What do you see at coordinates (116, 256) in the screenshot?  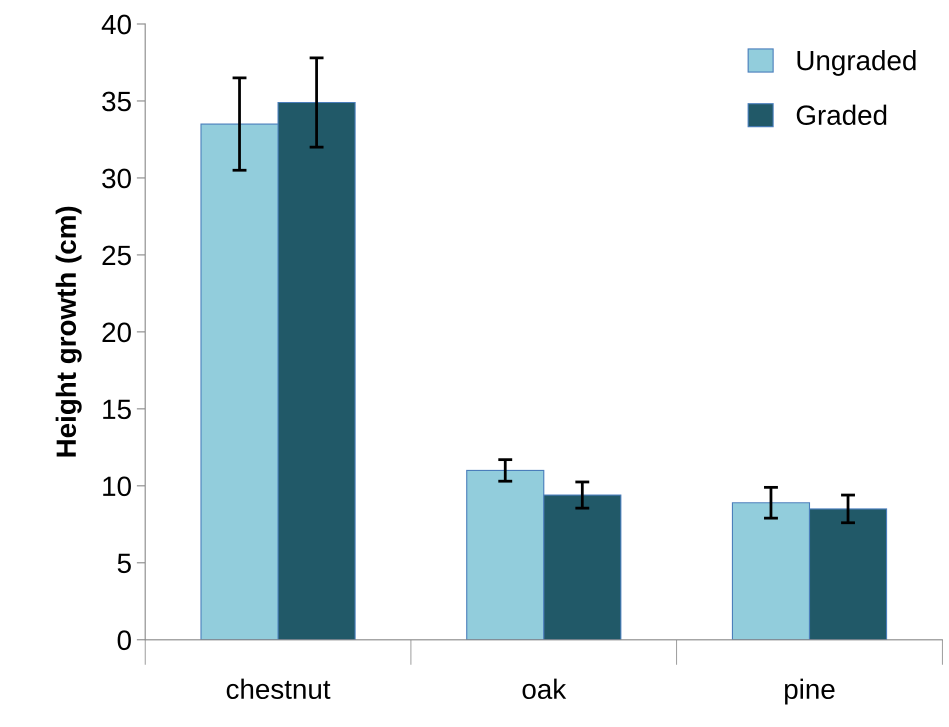 I see `y-tick-label: 25` at bounding box center [116, 256].